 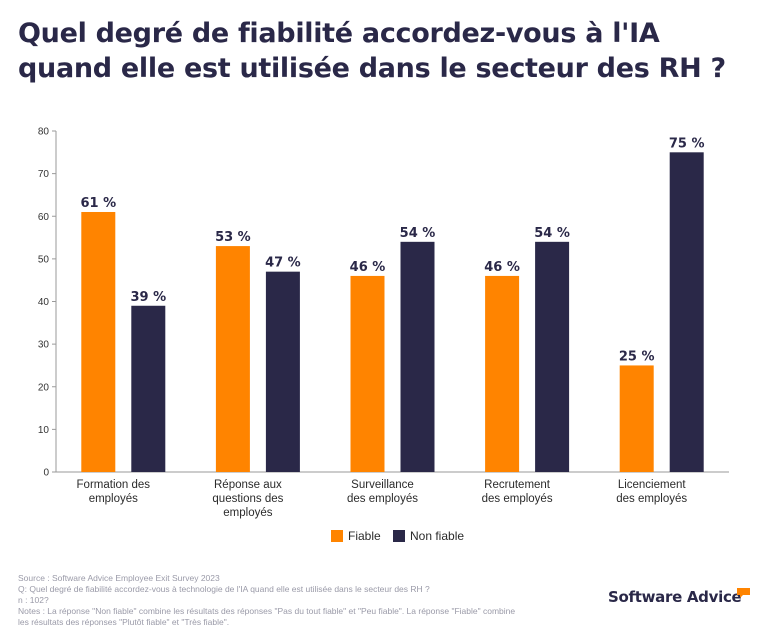 I want to click on legend-label: Fiable, so click(x=364, y=536).